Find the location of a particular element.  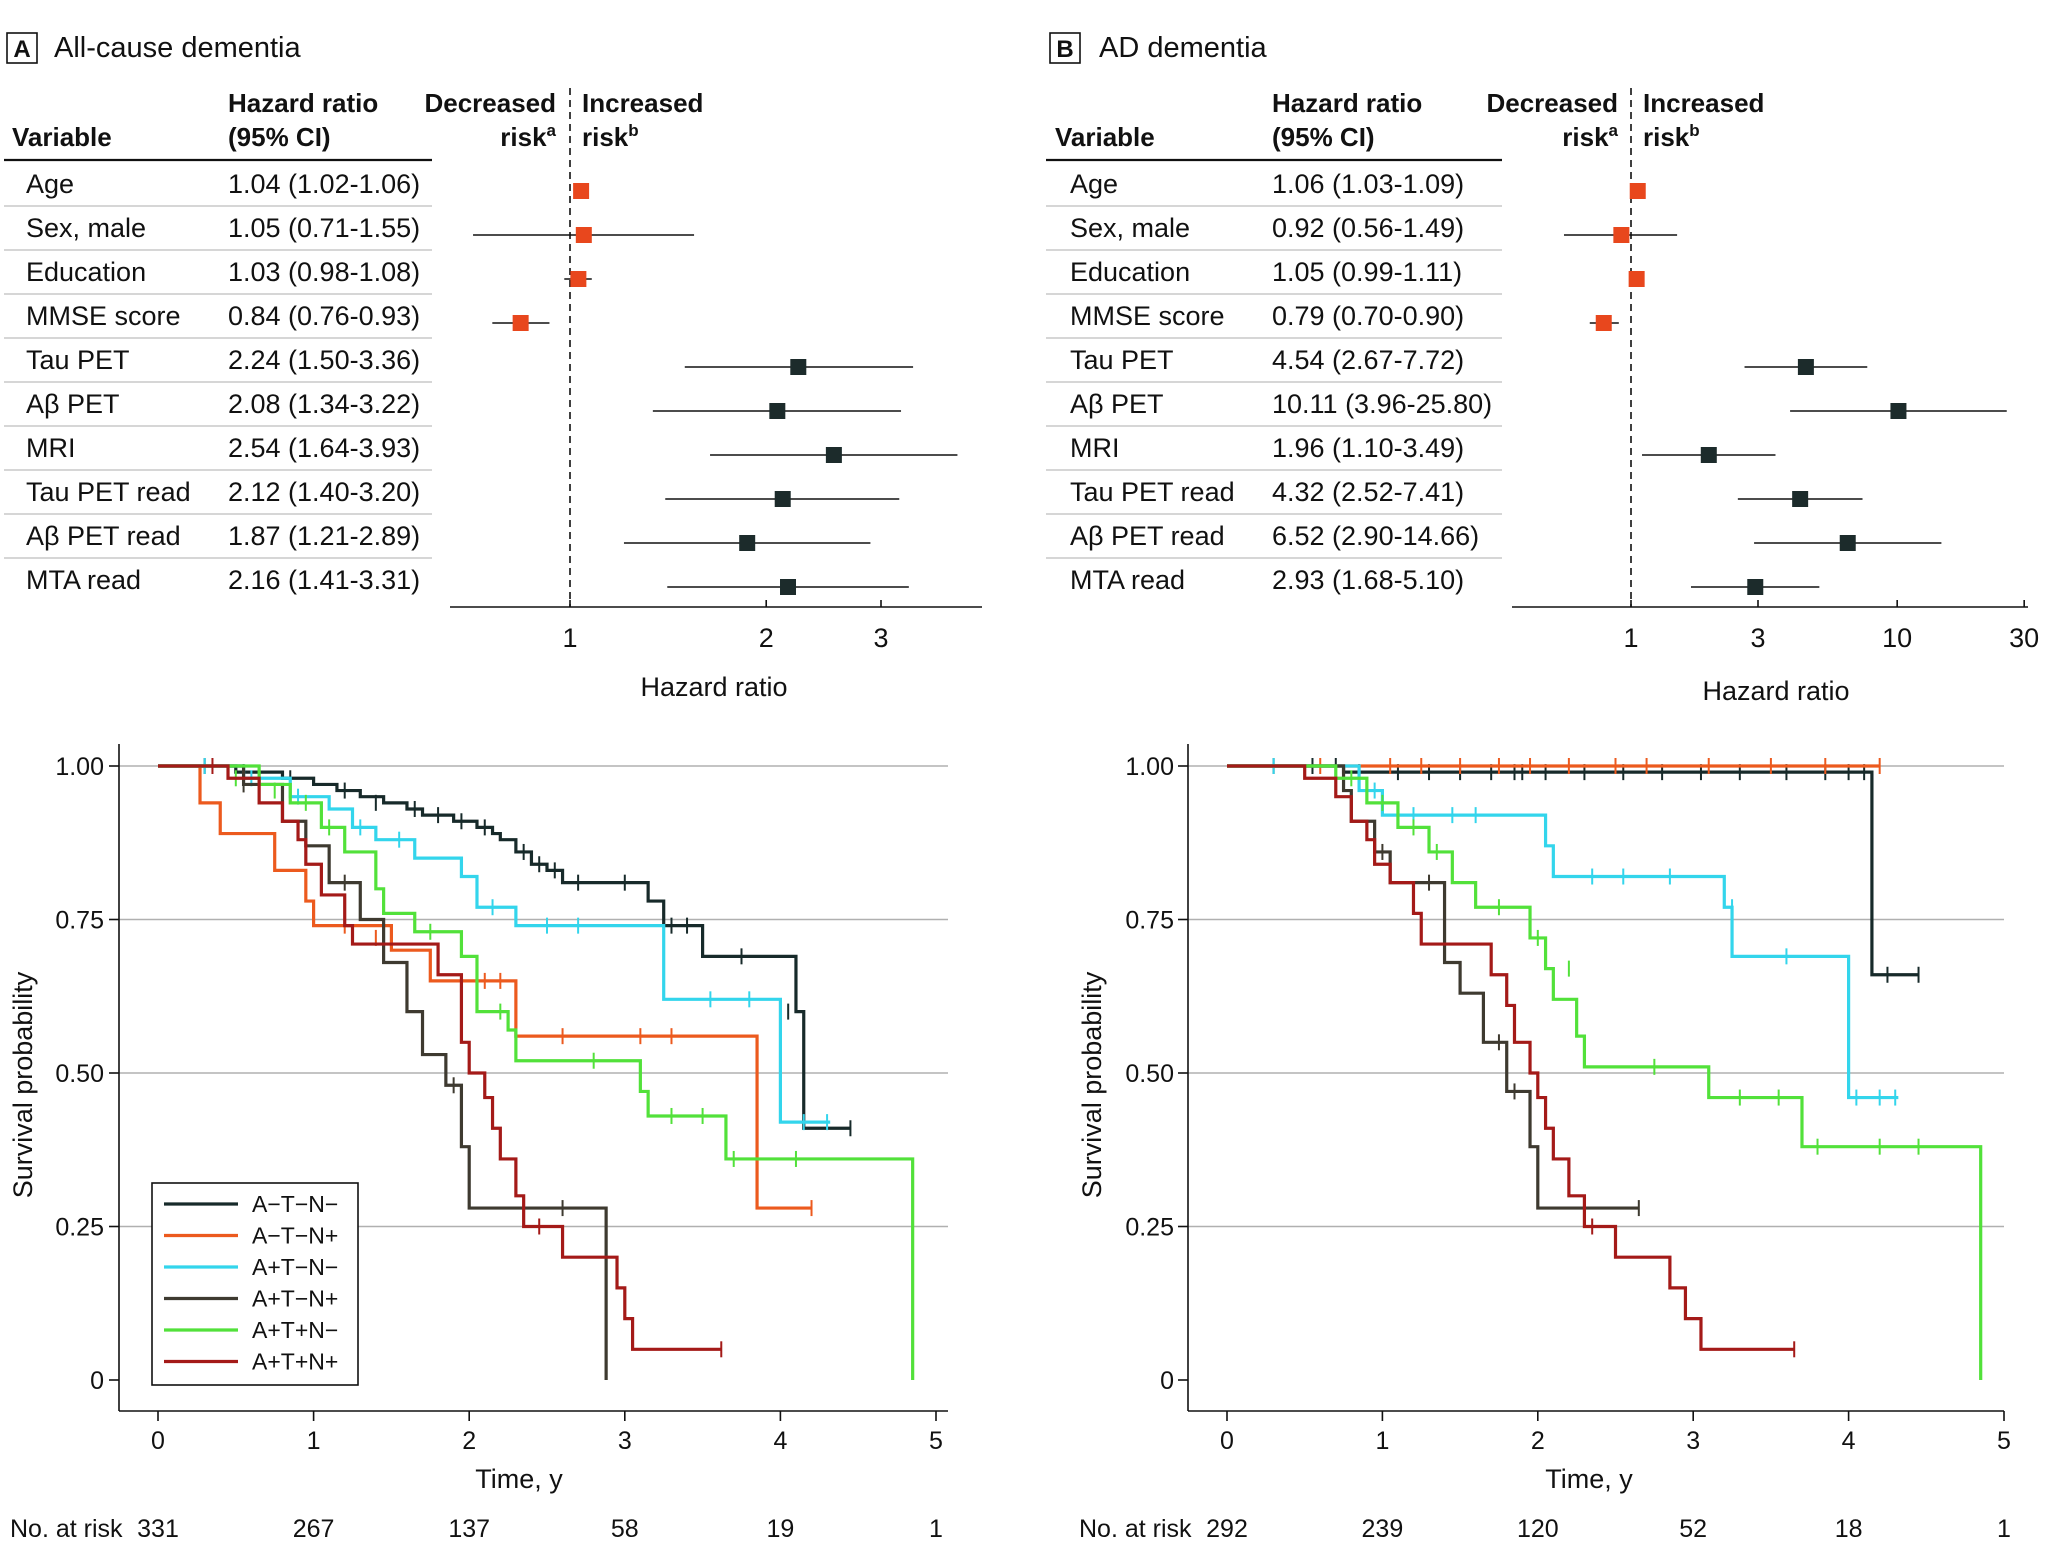

row-variable-tau-pet-read-a: Tau PET read is located at coordinates (108, 492).